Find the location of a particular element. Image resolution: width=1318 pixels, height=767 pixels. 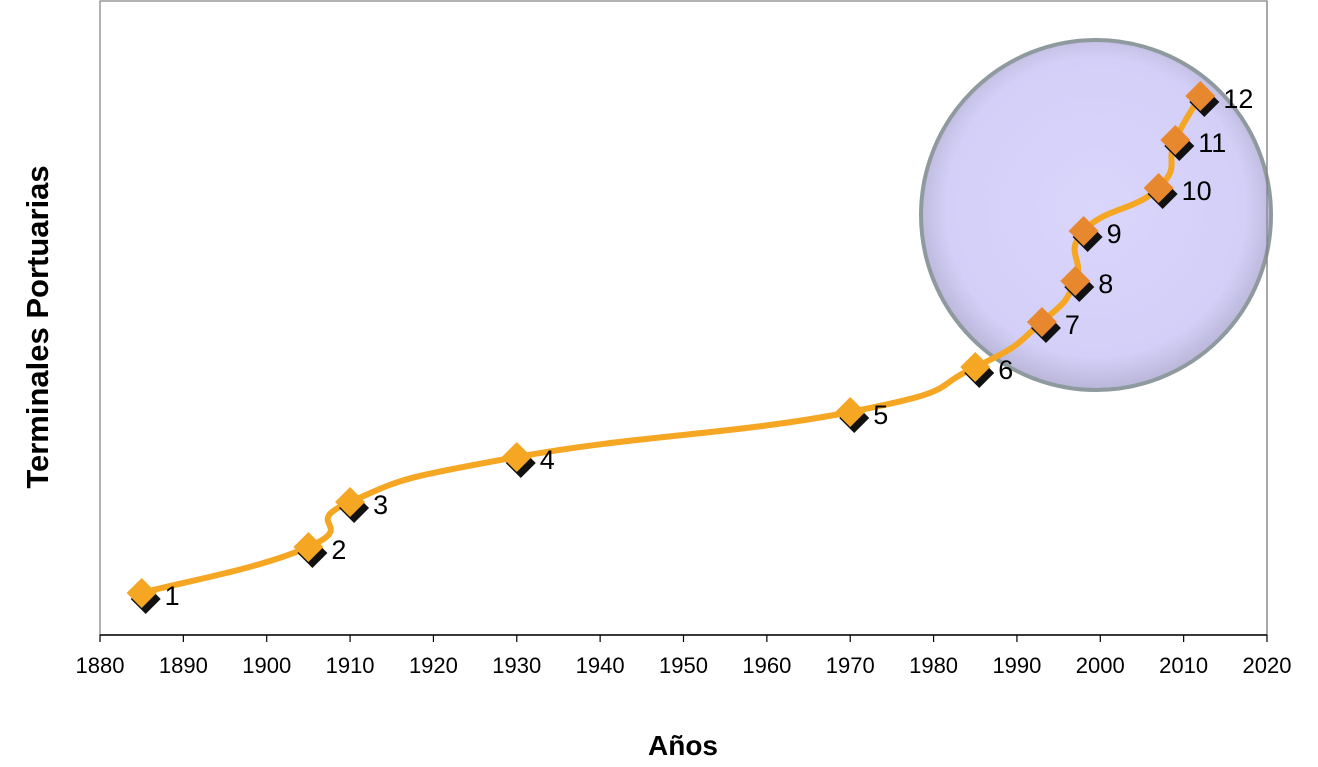

data-point-label: 7 is located at coordinates (1072, 325).